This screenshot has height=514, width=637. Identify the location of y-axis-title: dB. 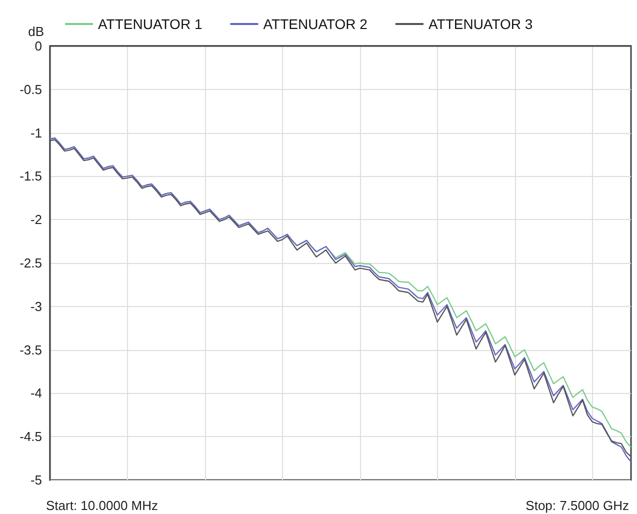
(36, 31).